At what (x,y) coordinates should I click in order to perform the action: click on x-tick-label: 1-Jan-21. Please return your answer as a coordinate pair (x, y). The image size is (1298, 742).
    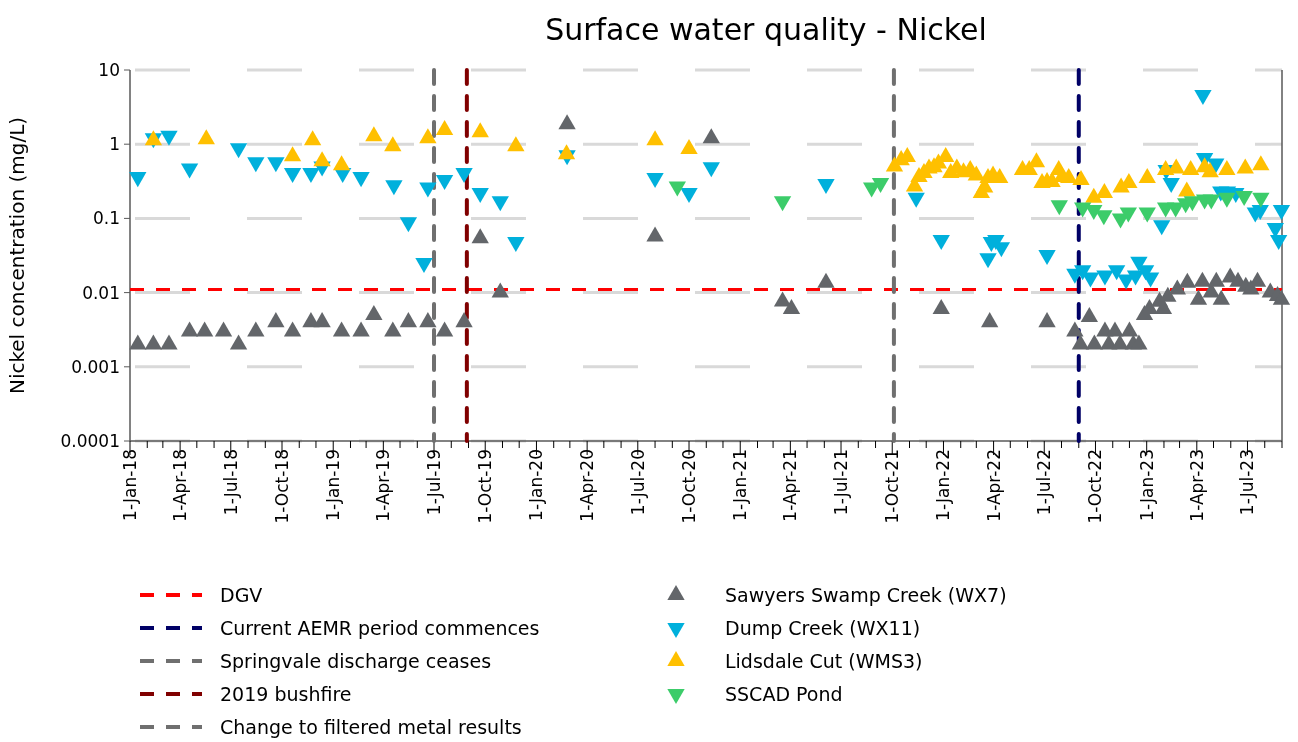
    Looking at the image, I should click on (740, 485).